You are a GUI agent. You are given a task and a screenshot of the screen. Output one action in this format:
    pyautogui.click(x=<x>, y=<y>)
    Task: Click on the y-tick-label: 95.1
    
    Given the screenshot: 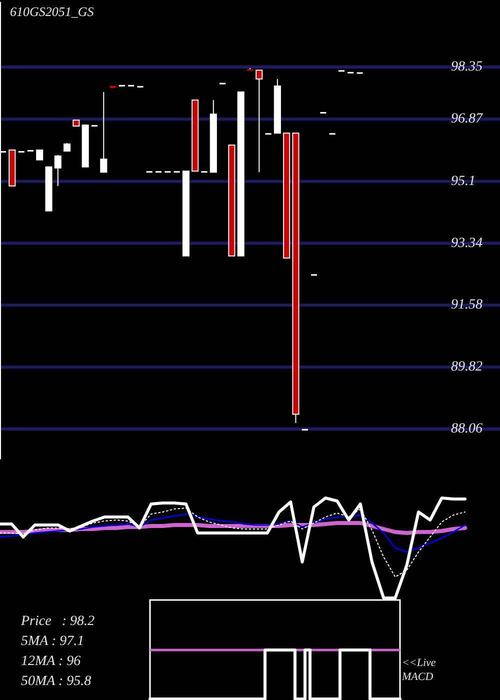 What is the action you would take?
    pyautogui.click(x=463, y=181)
    